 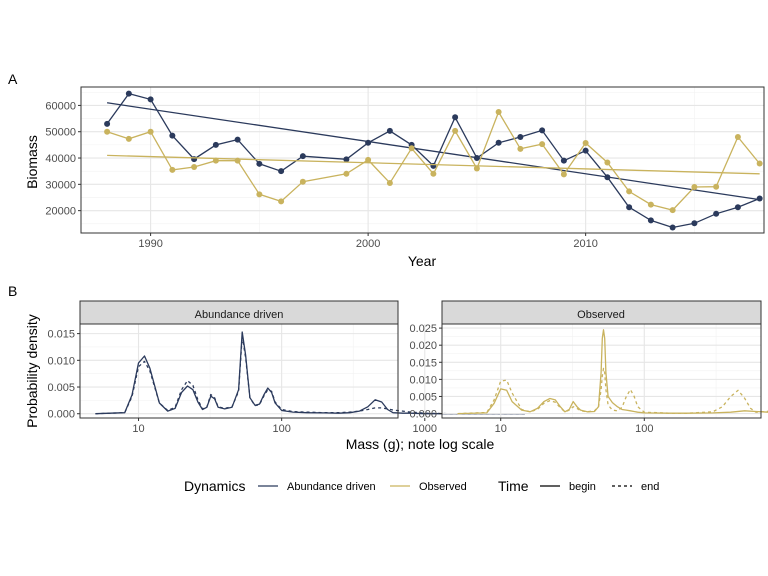 I want to click on y-tick-label: 40000, so click(x=60, y=159).